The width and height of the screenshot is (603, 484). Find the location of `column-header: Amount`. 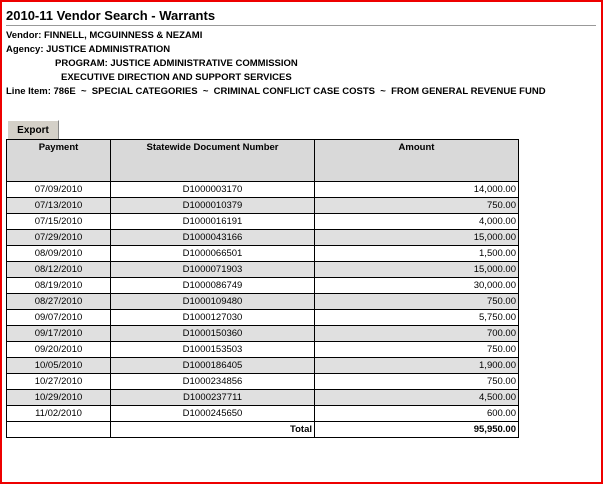

column-header: Amount is located at coordinates (416, 160).